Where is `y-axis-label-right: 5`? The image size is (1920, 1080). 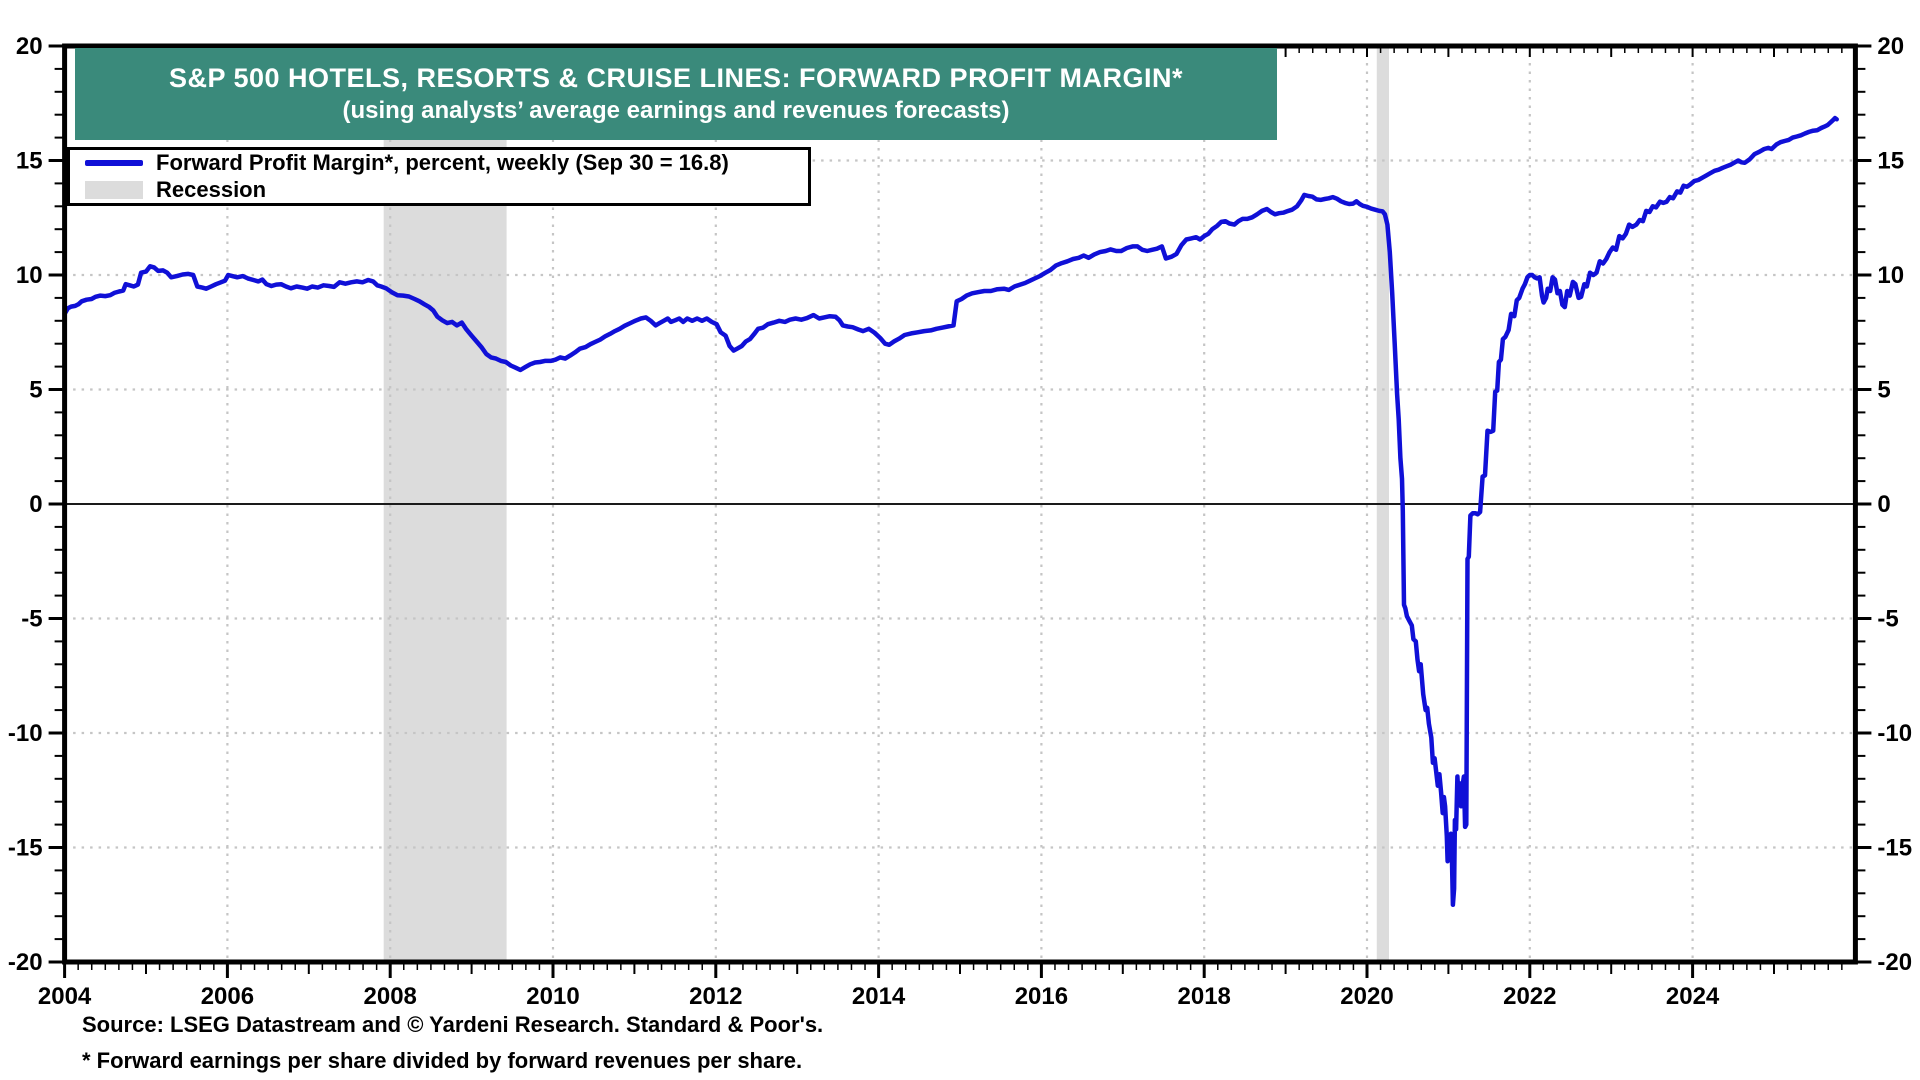
y-axis-label-right: 5 is located at coordinates (1883, 390).